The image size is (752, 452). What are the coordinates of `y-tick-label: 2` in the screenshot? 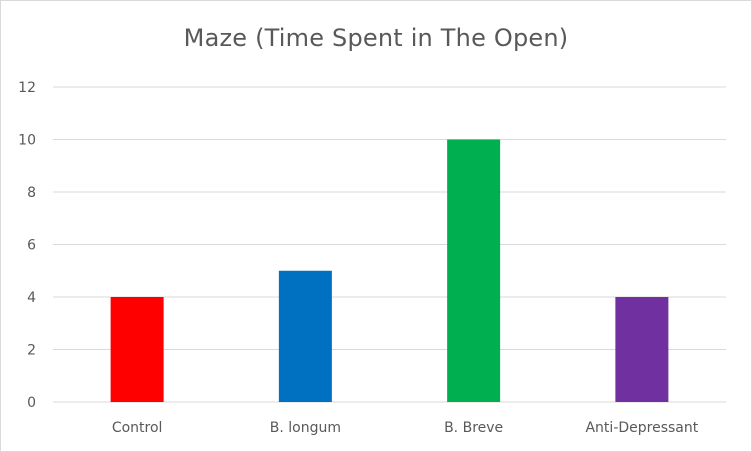 It's located at (31, 351).